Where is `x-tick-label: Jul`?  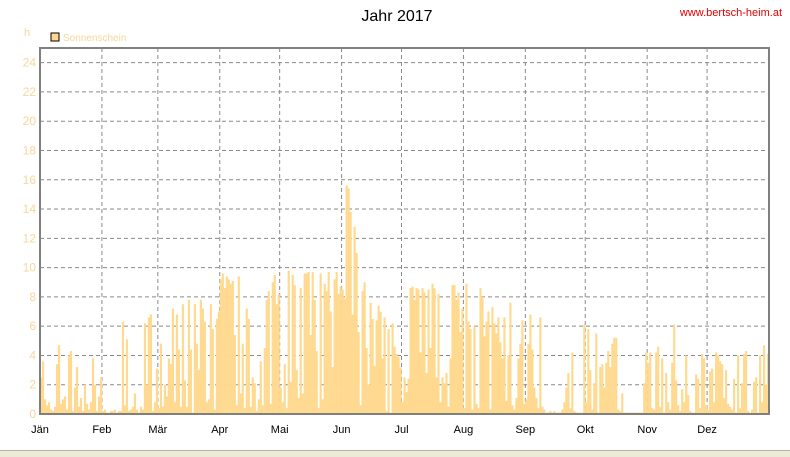
x-tick-label: Jul is located at coordinates (401, 430).